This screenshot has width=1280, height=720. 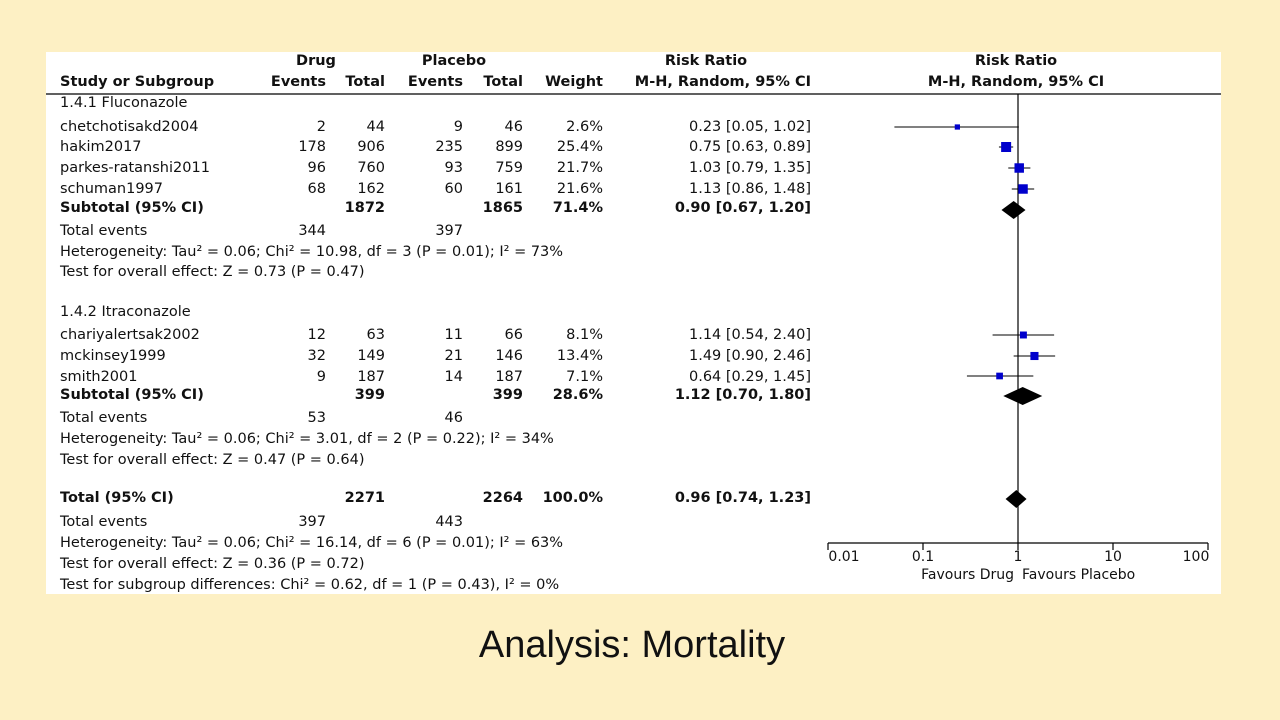 I want to click on subtotal-total-placebo: 1865, so click(x=502, y=208).